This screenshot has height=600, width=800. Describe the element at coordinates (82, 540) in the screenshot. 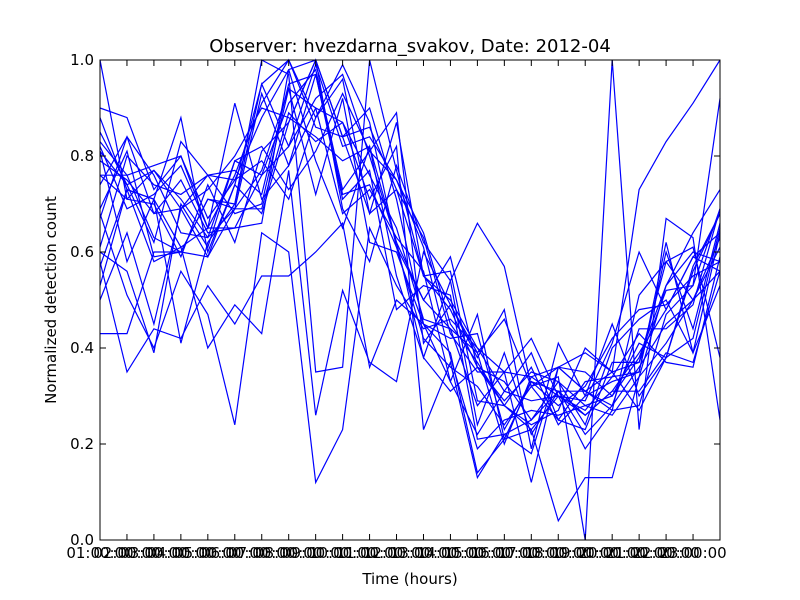

I see `y-tick-label: 0.0` at that location.